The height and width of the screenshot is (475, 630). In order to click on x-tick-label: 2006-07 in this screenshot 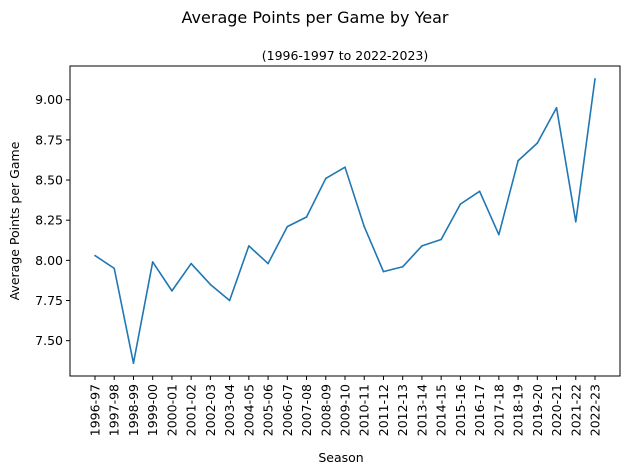, I will do `click(287, 410)`.